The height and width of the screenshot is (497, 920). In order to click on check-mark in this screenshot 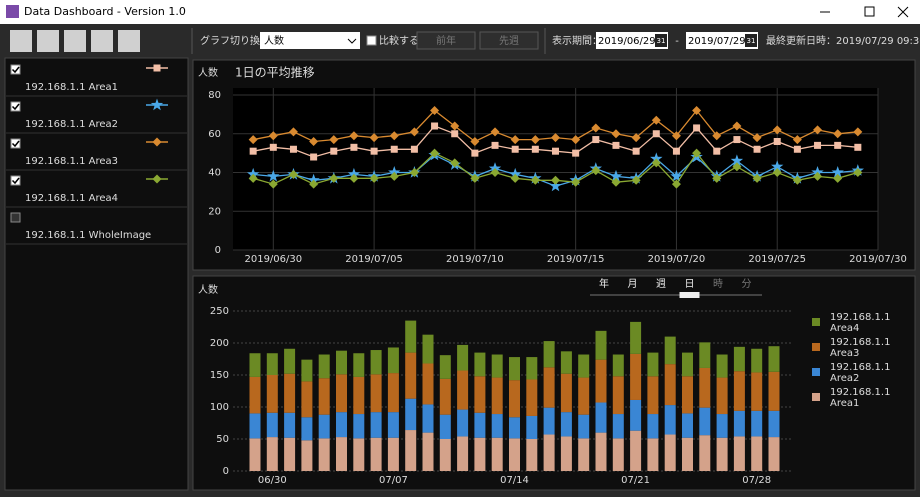, I will do `click(15, 107)`.